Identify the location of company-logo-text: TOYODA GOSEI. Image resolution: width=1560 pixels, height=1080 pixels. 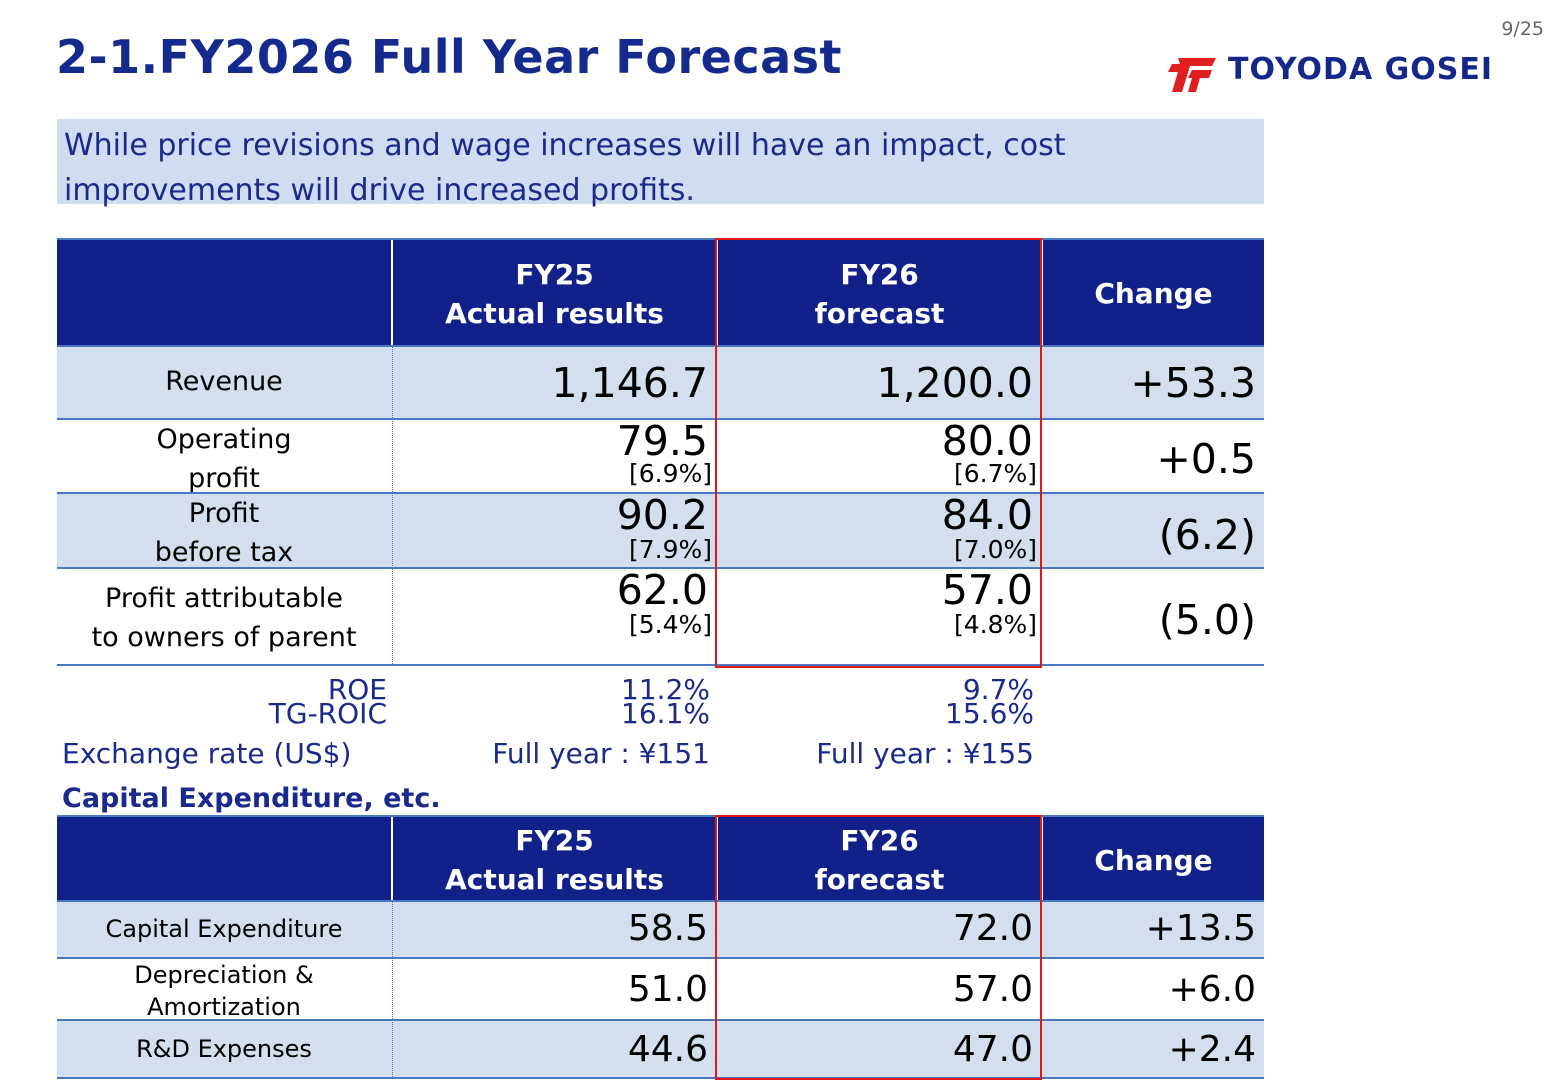
(1361, 69).